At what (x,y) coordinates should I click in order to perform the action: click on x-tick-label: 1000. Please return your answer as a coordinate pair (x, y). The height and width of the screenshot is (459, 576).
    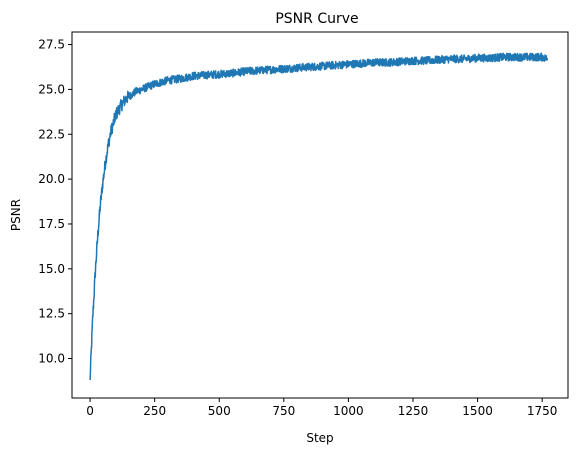
    Looking at the image, I should click on (348, 411).